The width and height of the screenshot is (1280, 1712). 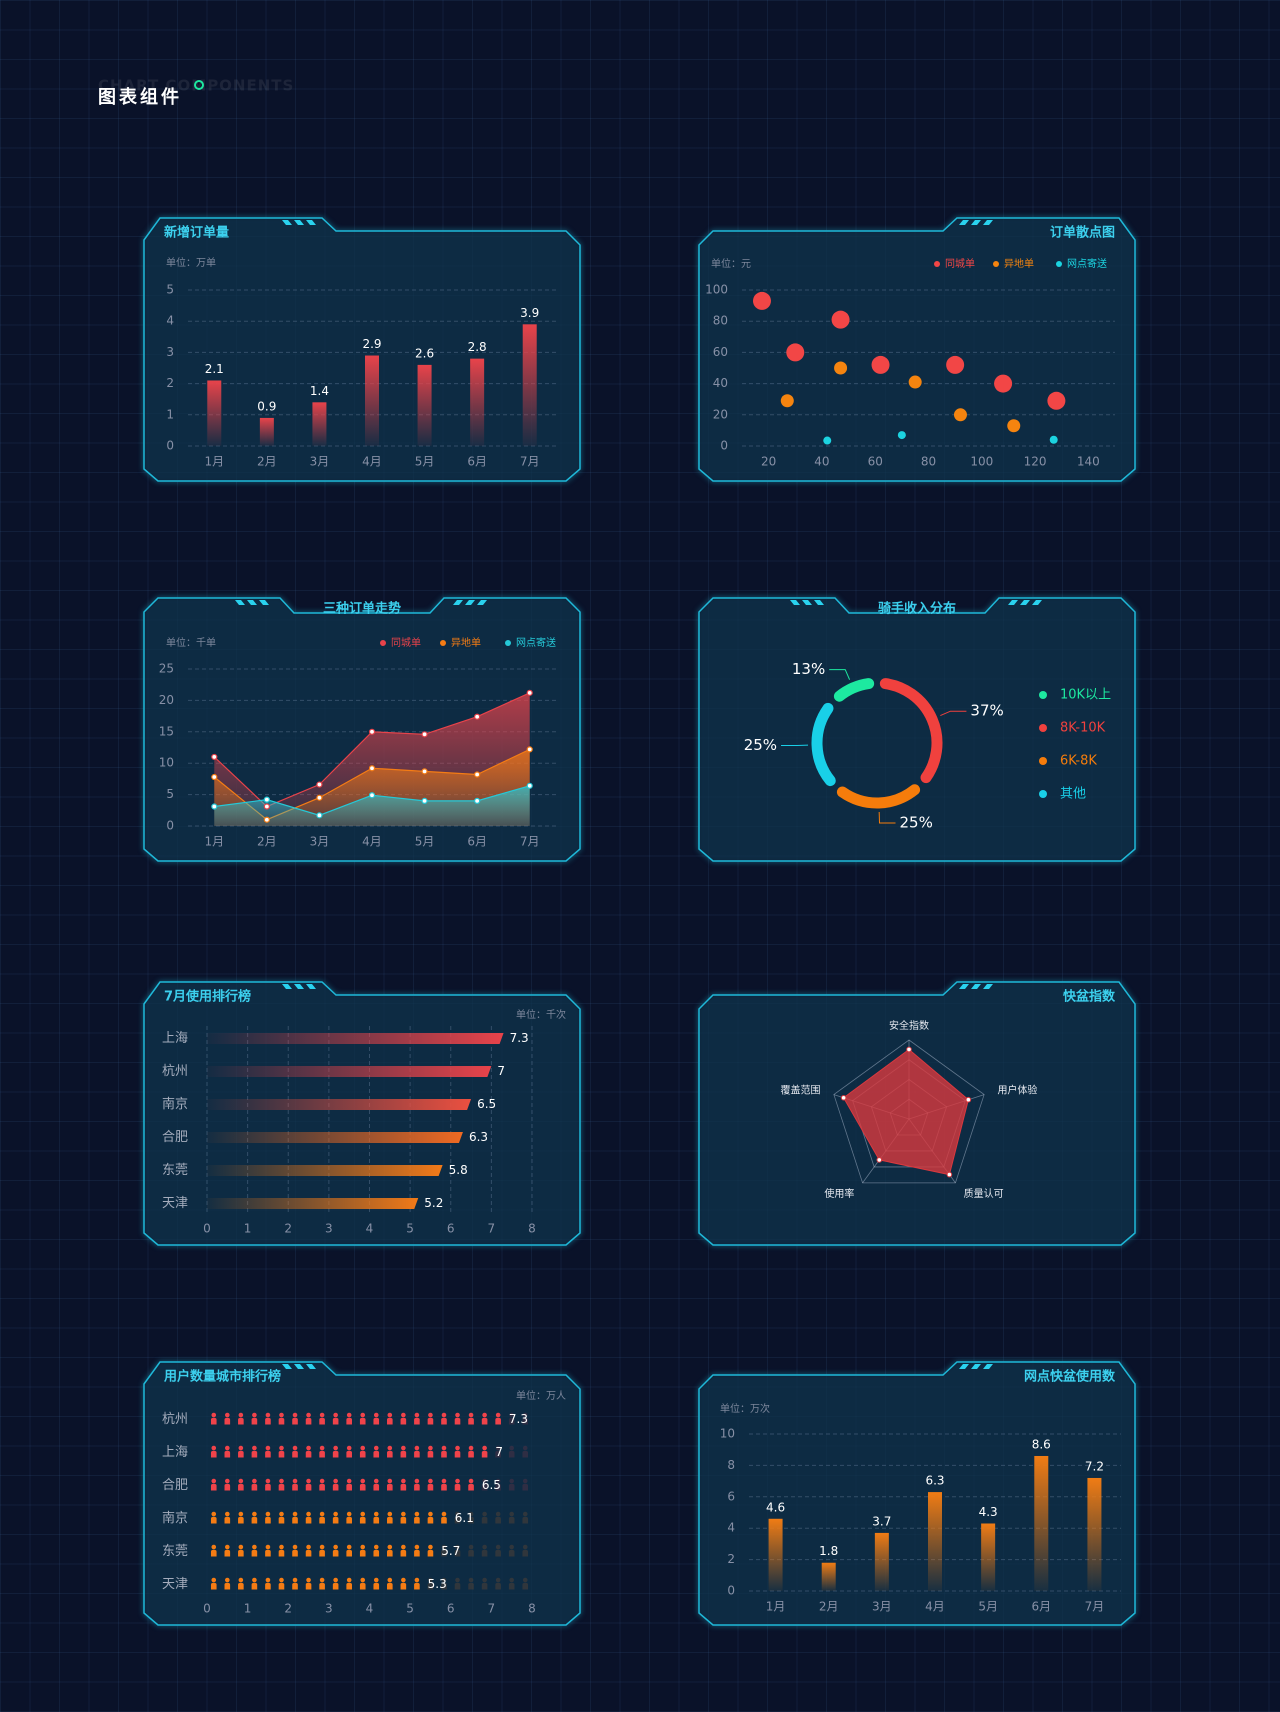 I want to click on bar-value-label: 6.3, so click(x=934, y=1481).